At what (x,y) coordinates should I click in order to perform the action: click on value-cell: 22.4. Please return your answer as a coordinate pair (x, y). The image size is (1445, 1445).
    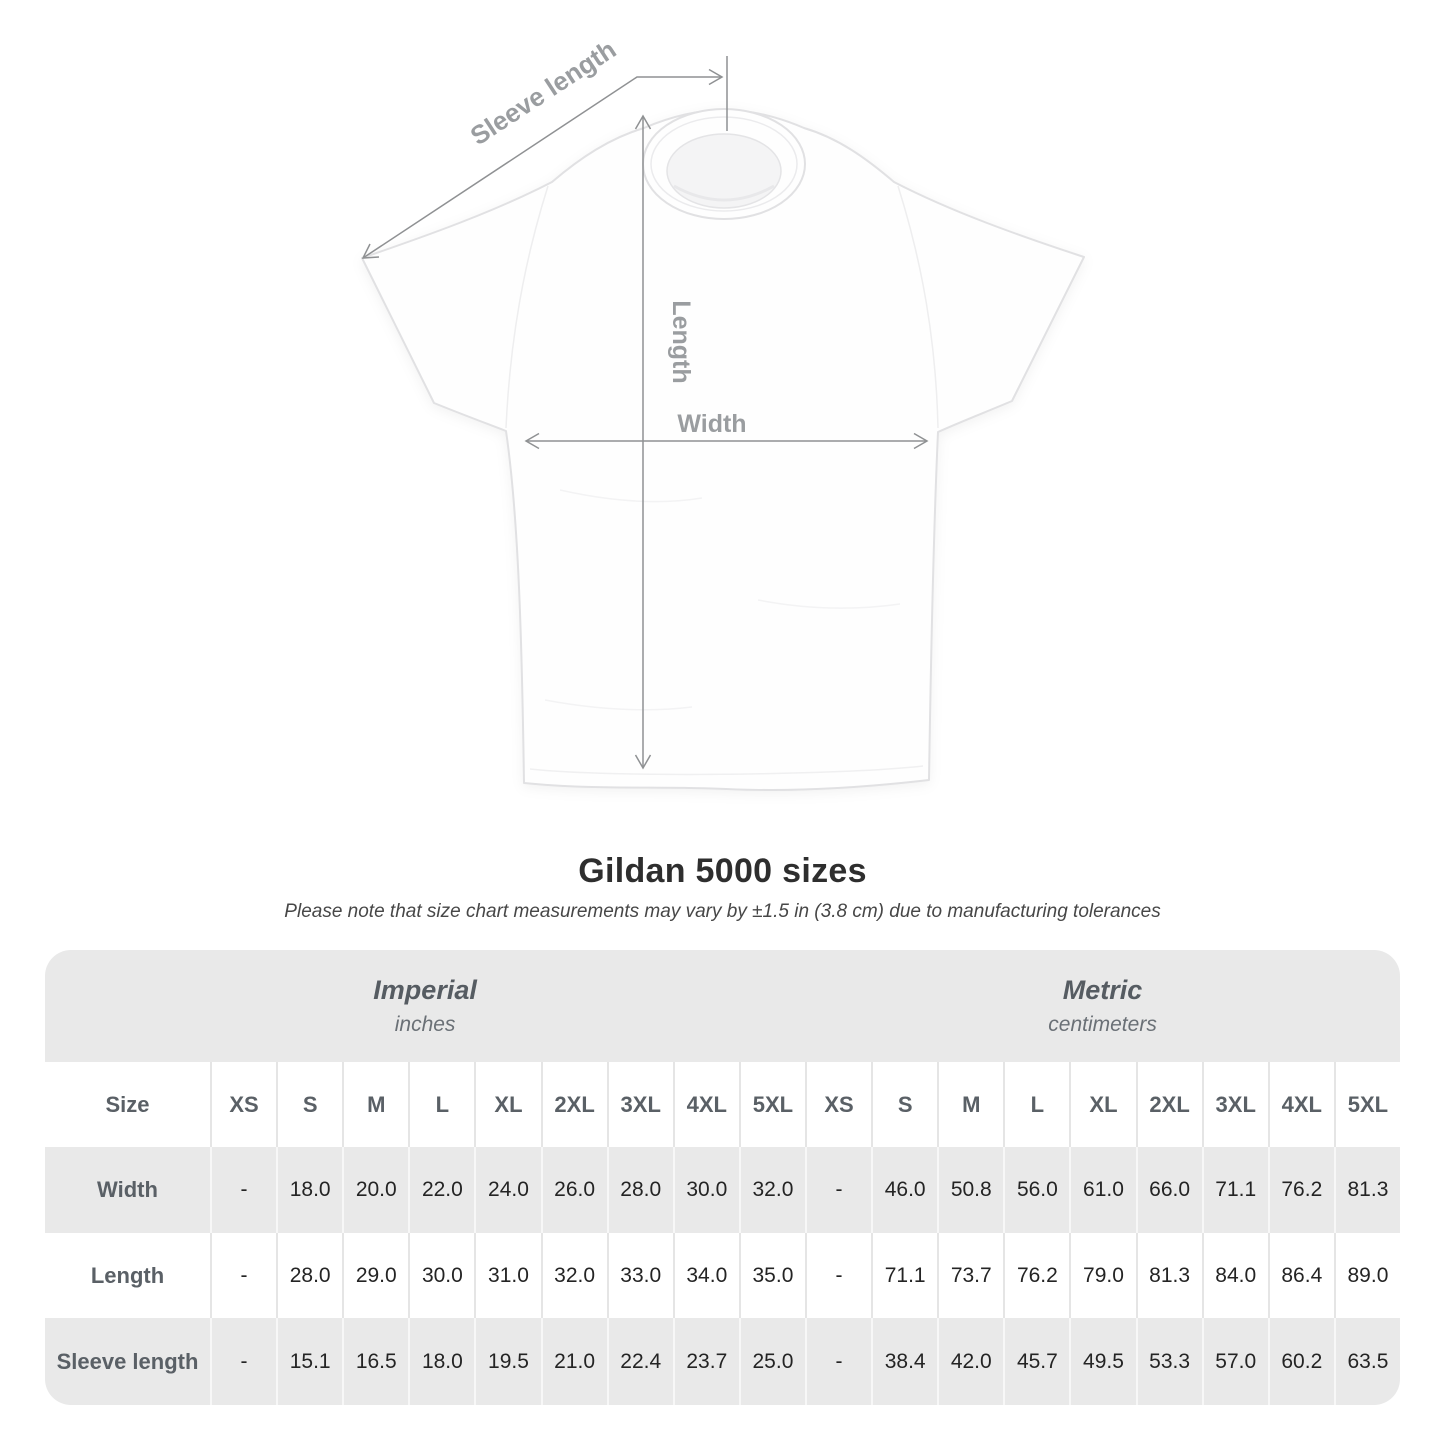
    Looking at the image, I should click on (639, 1361).